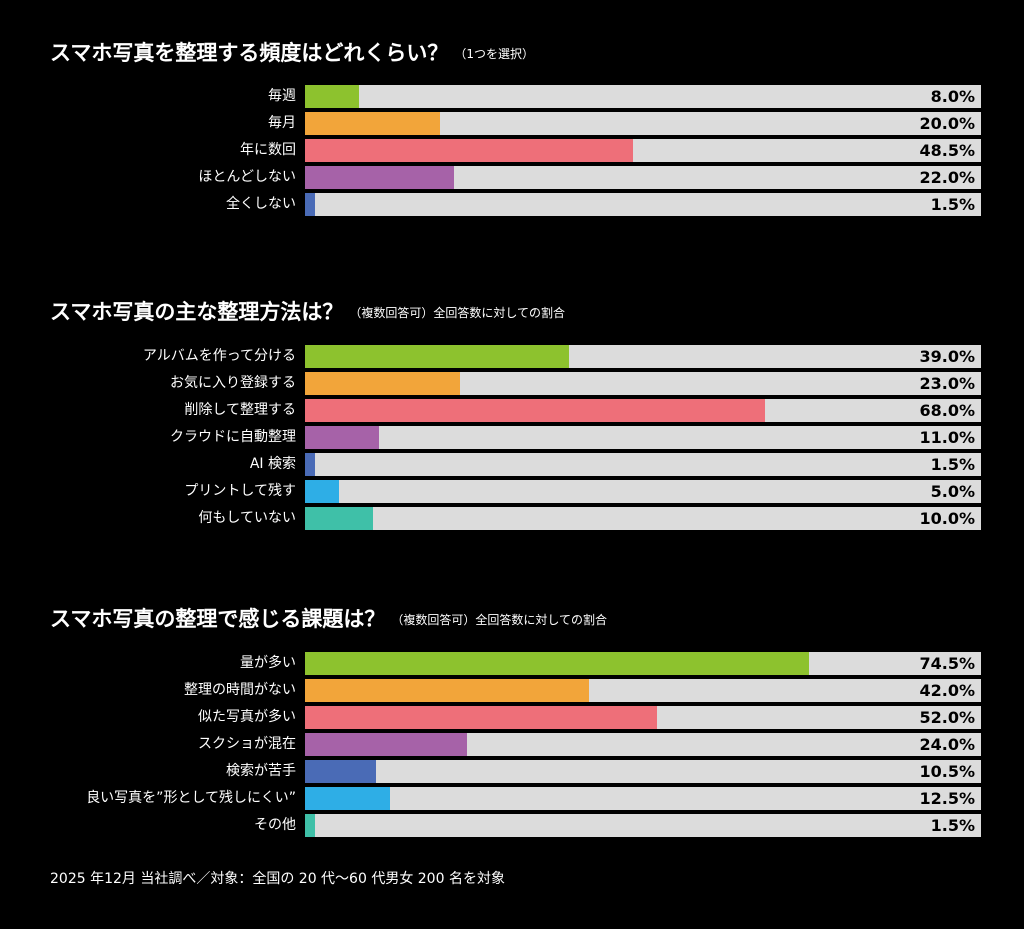 The image size is (1024, 929). What do you see at coordinates (947, 356) in the screenshot?
I see `value-label: 39.0%` at bounding box center [947, 356].